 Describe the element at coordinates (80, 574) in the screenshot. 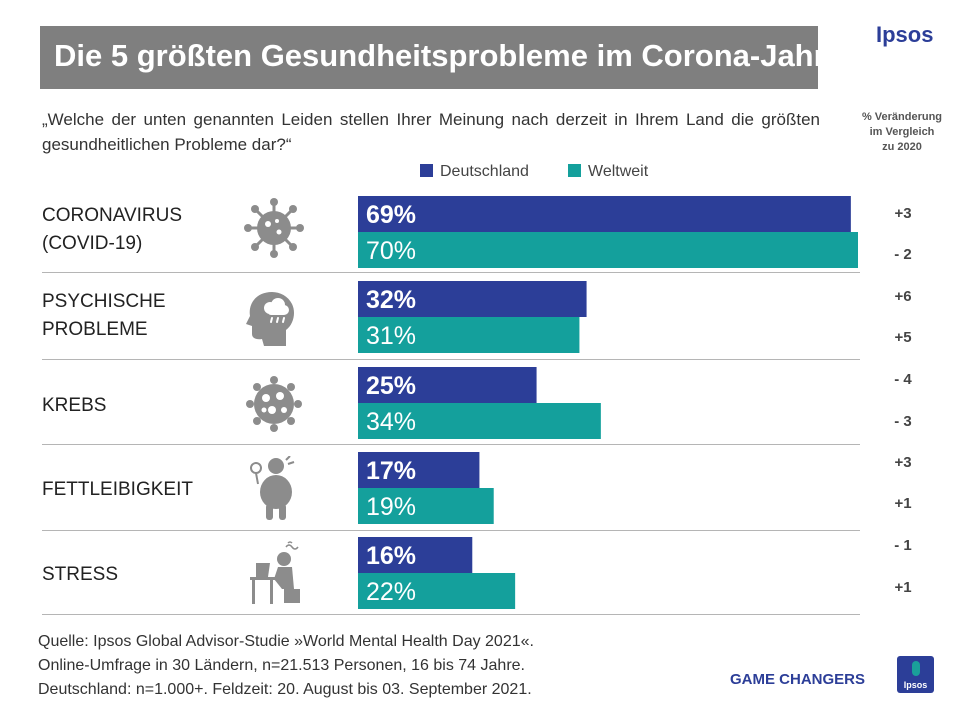

I see `category-label-stress: STRESS` at that location.